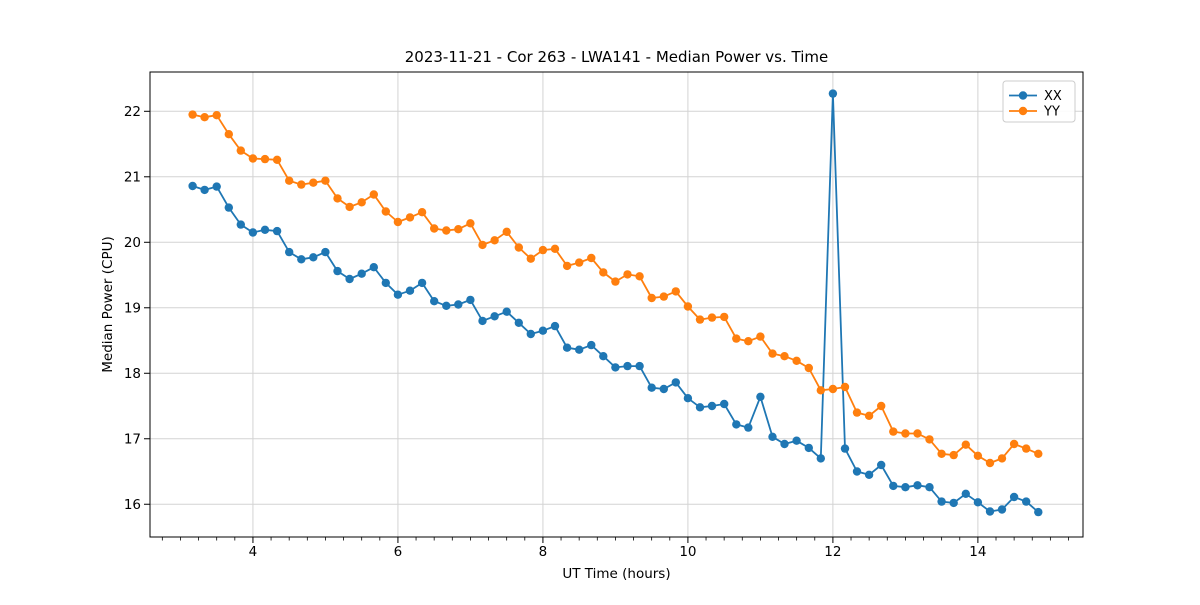 Image resolution: width=1200 pixels, height=605 pixels. What do you see at coordinates (398, 552) in the screenshot?
I see `x-tick-label: 6` at bounding box center [398, 552].